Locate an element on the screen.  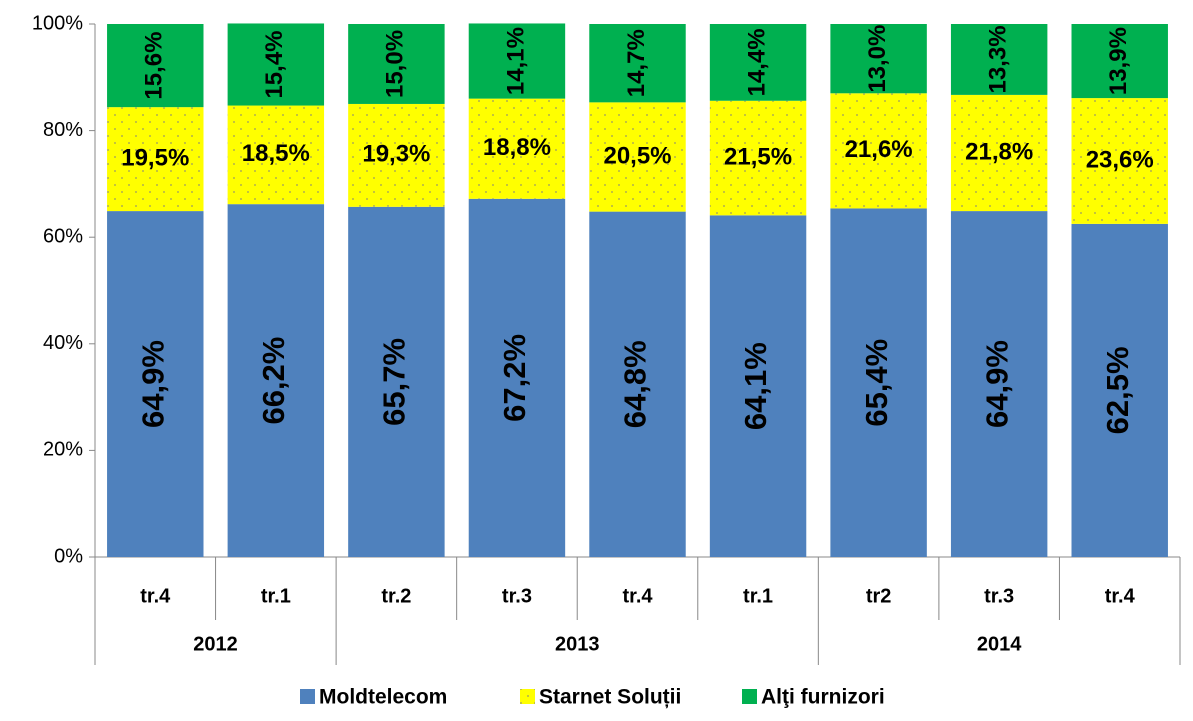
value-label: 15,0% is located at coordinates (395, 64).